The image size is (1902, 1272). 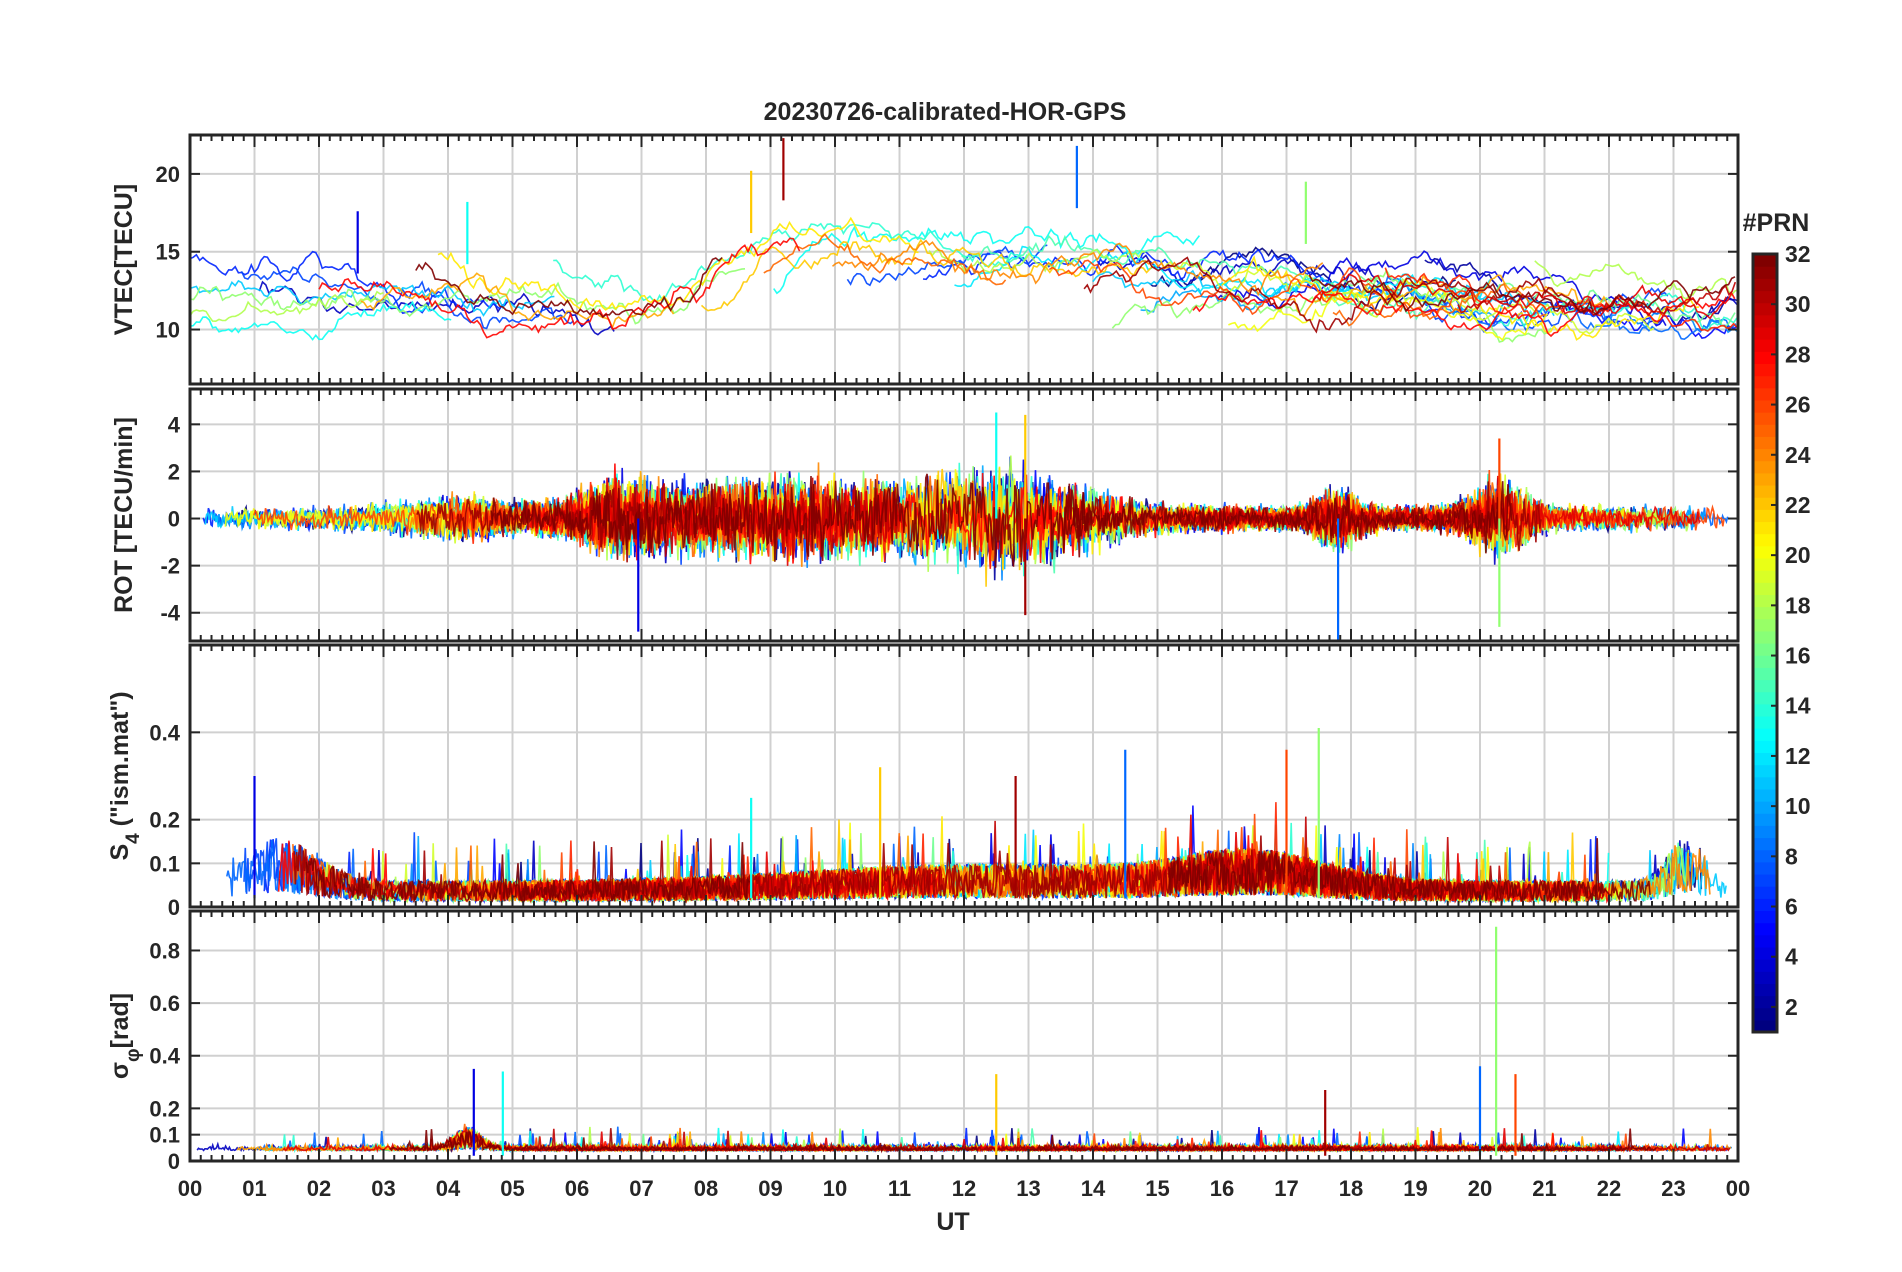 I want to click on x-tick-label: 23, so click(x=1673, y=1188).